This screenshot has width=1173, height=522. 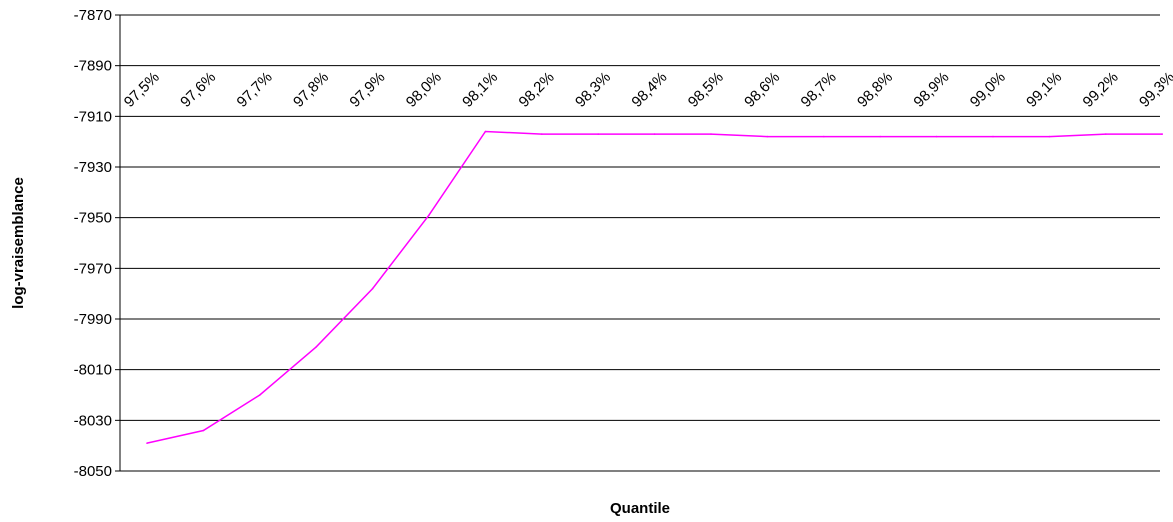 I want to click on x-tick-label: 98,3%, so click(x=593, y=90).